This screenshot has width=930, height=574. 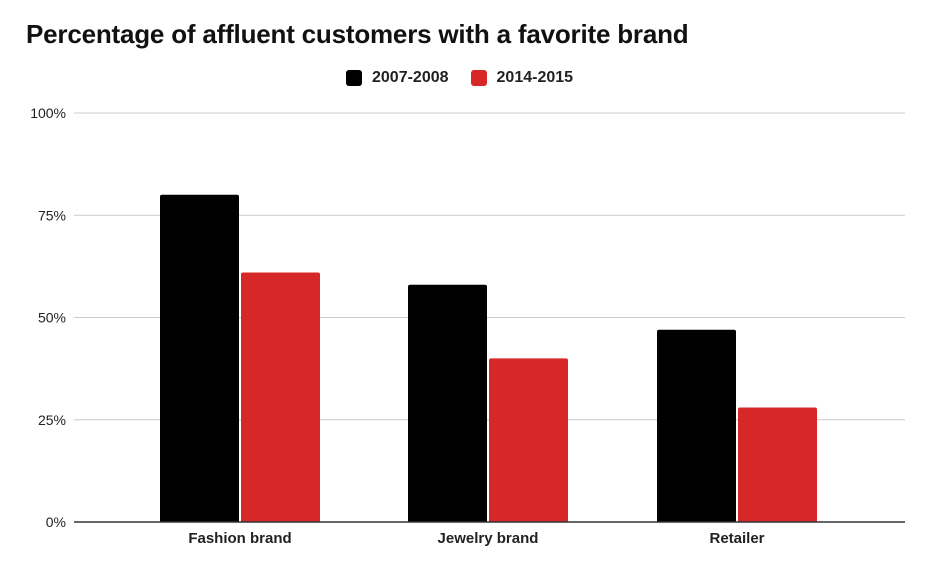 What do you see at coordinates (48, 113) in the screenshot?
I see `y-tick-label: 100%` at bounding box center [48, 113].